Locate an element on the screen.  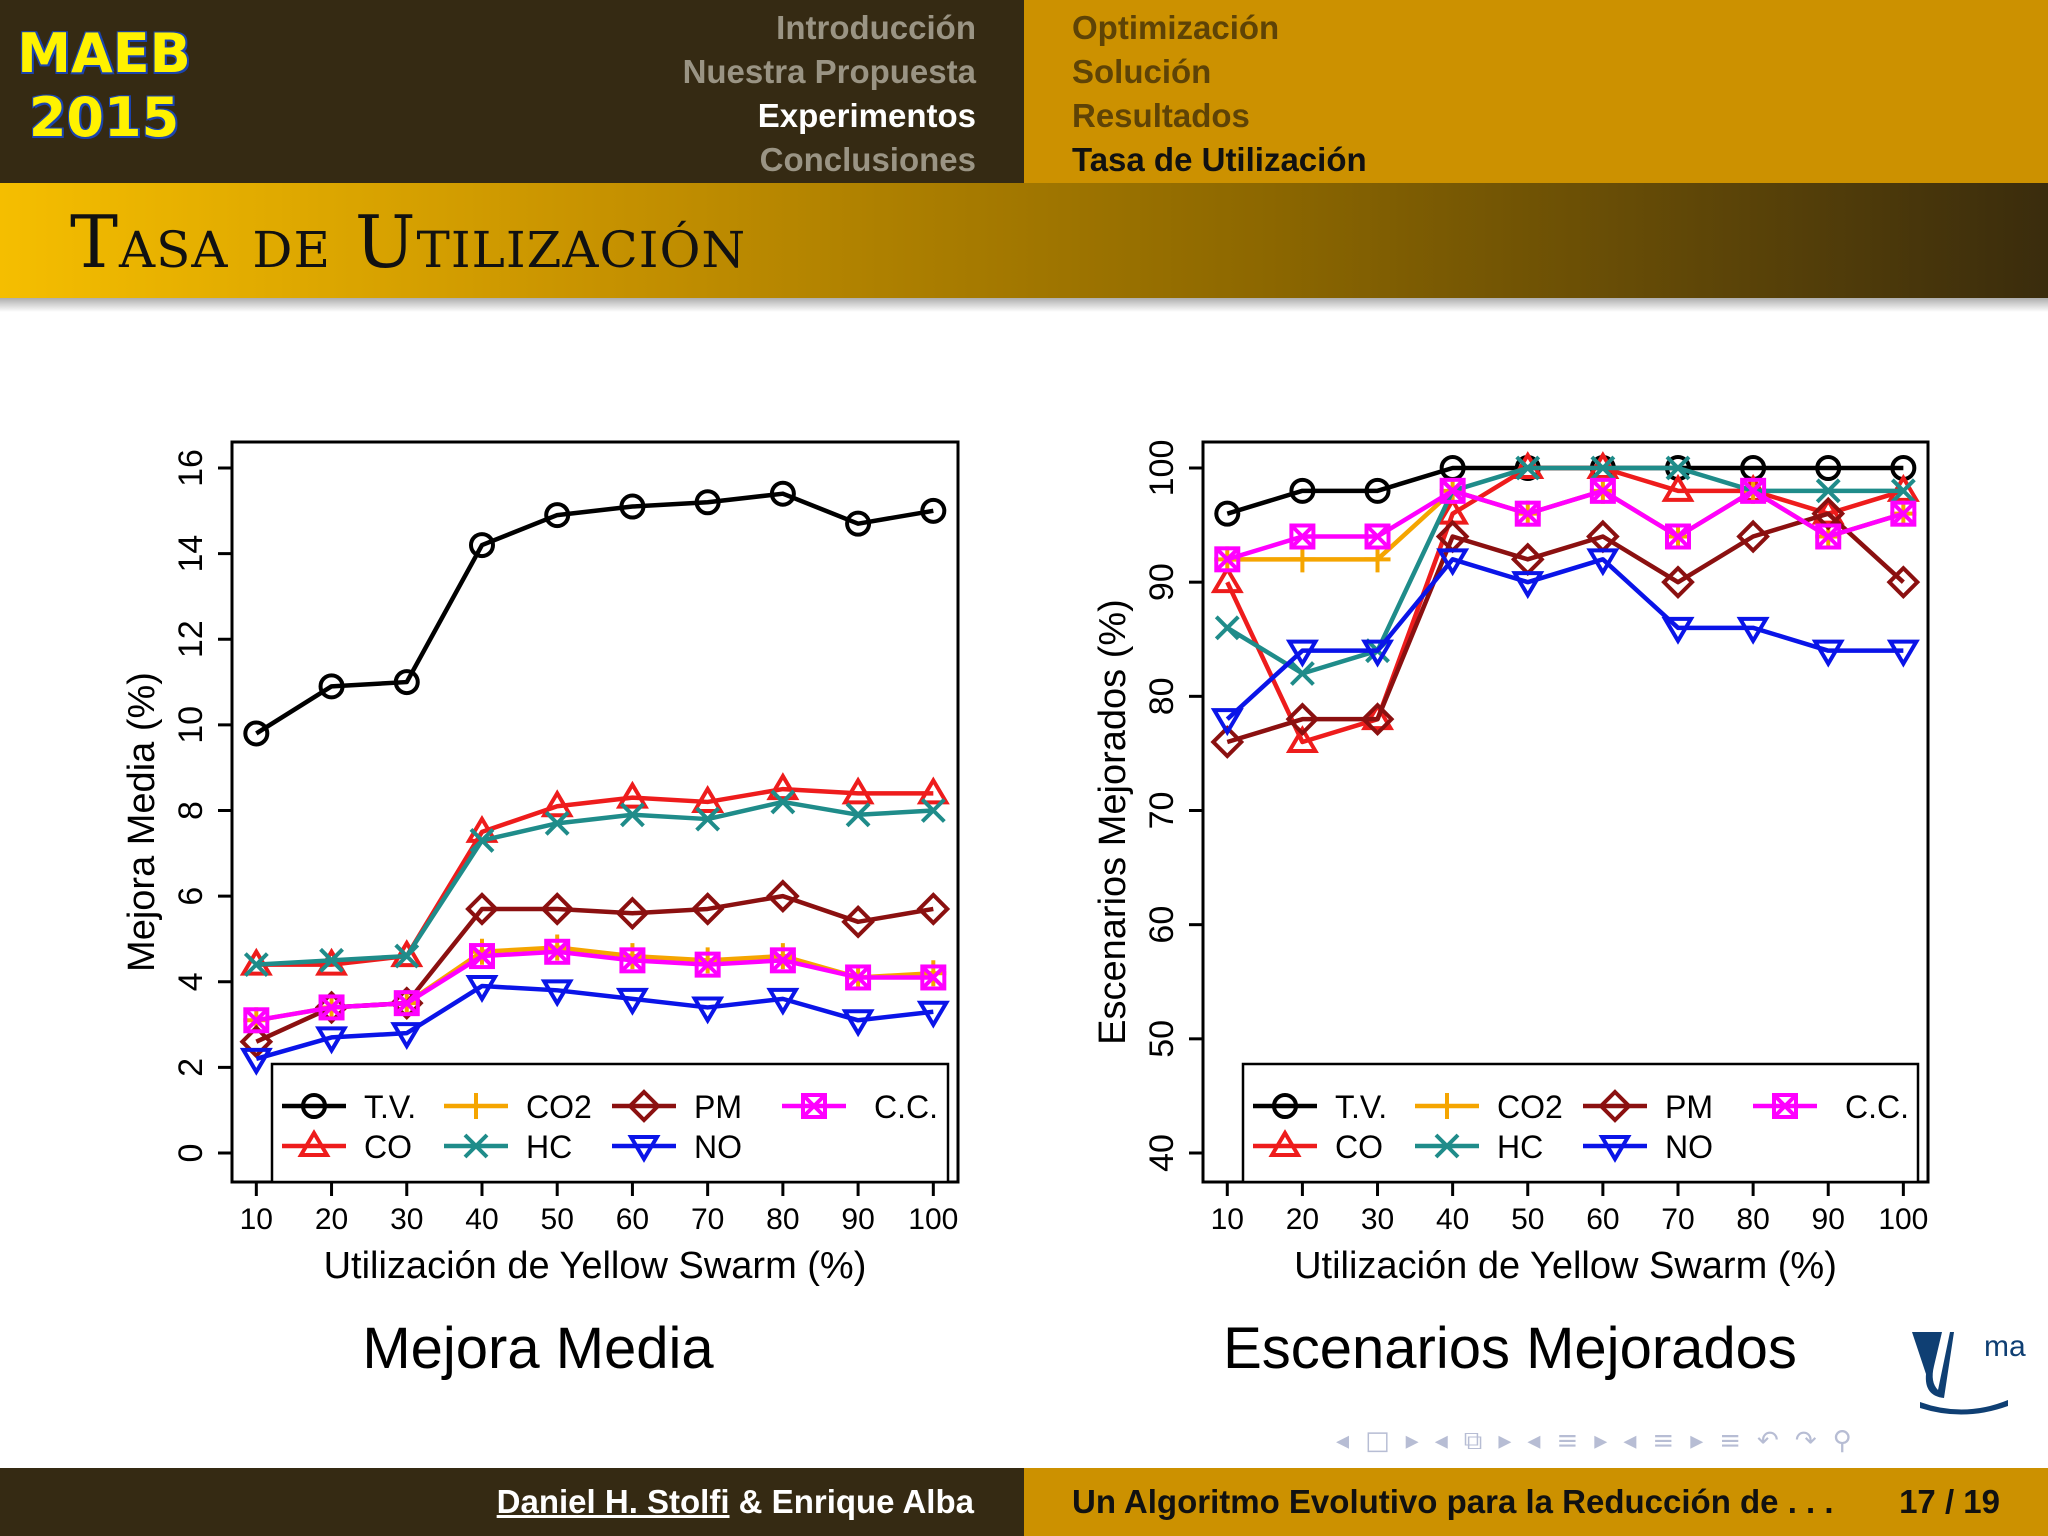
x-tick-label: 10 is located at coordinates (256, 1219).